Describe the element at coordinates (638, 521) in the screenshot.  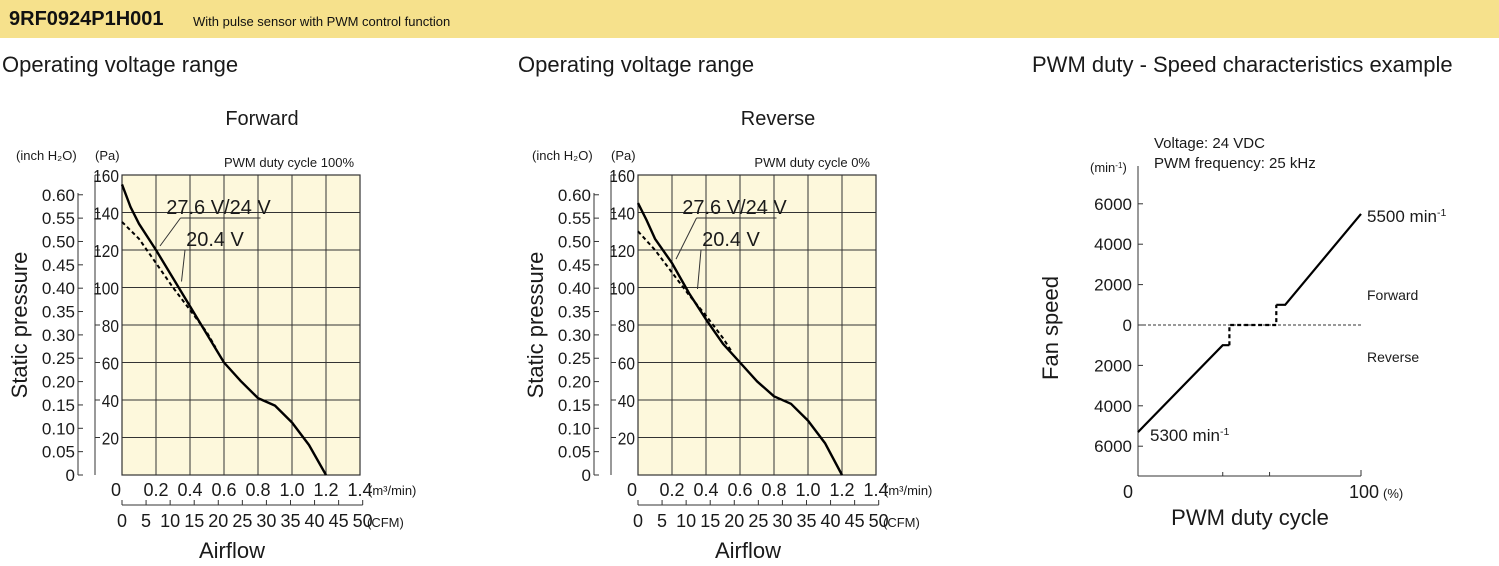
I see `c1-cfm-tick-label: 0` at that location.